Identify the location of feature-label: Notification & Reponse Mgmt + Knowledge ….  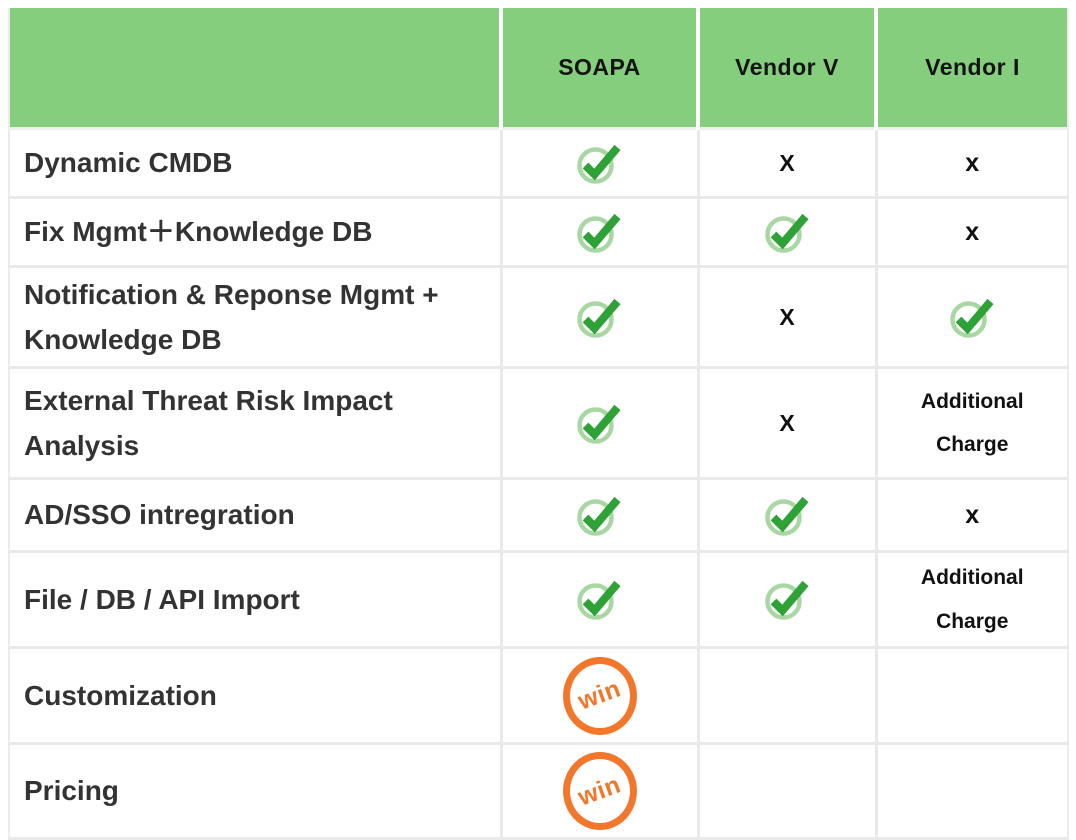
(256, 317).